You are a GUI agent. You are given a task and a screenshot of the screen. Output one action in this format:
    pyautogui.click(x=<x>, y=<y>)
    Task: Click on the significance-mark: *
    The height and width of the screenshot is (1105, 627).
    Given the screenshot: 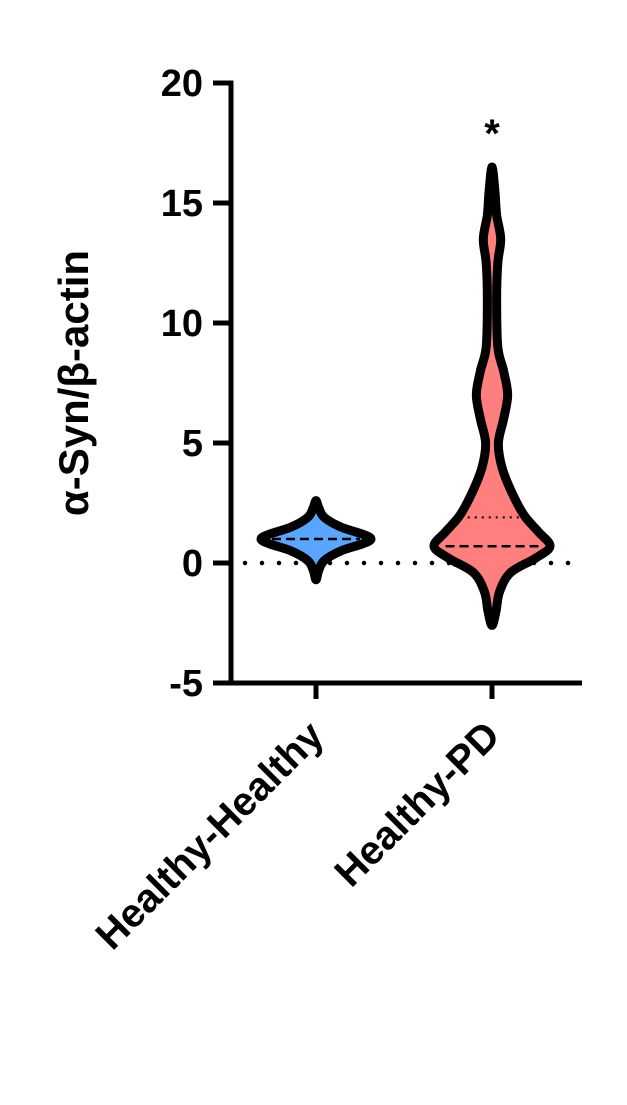 What is the action you would take?
    pyautogui.click(x=492, y=134)
    